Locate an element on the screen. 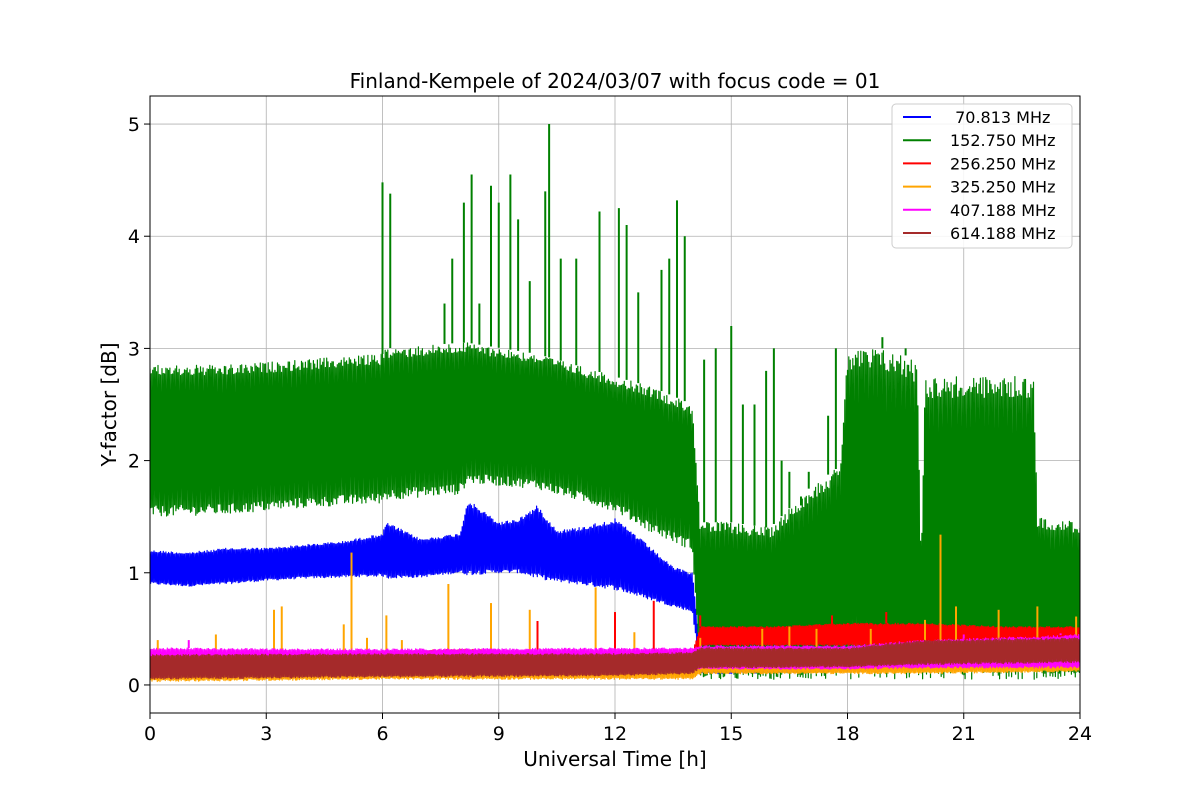 The width and height of the screenshot is (1200, 800). y-tick-label: 4 is located at coordinates (134, 237).